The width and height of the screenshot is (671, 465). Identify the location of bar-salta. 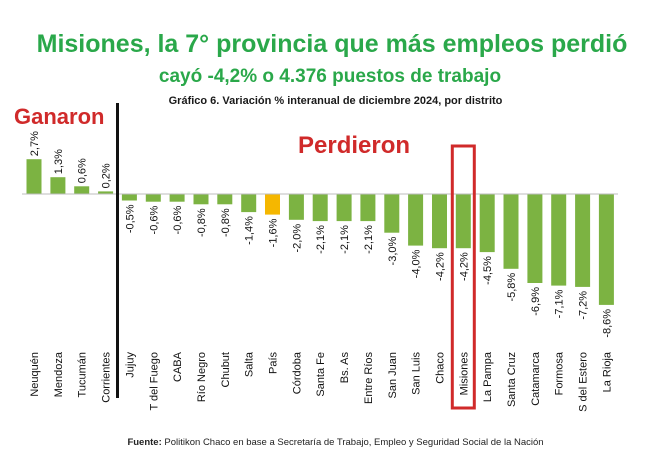
(249, 203).